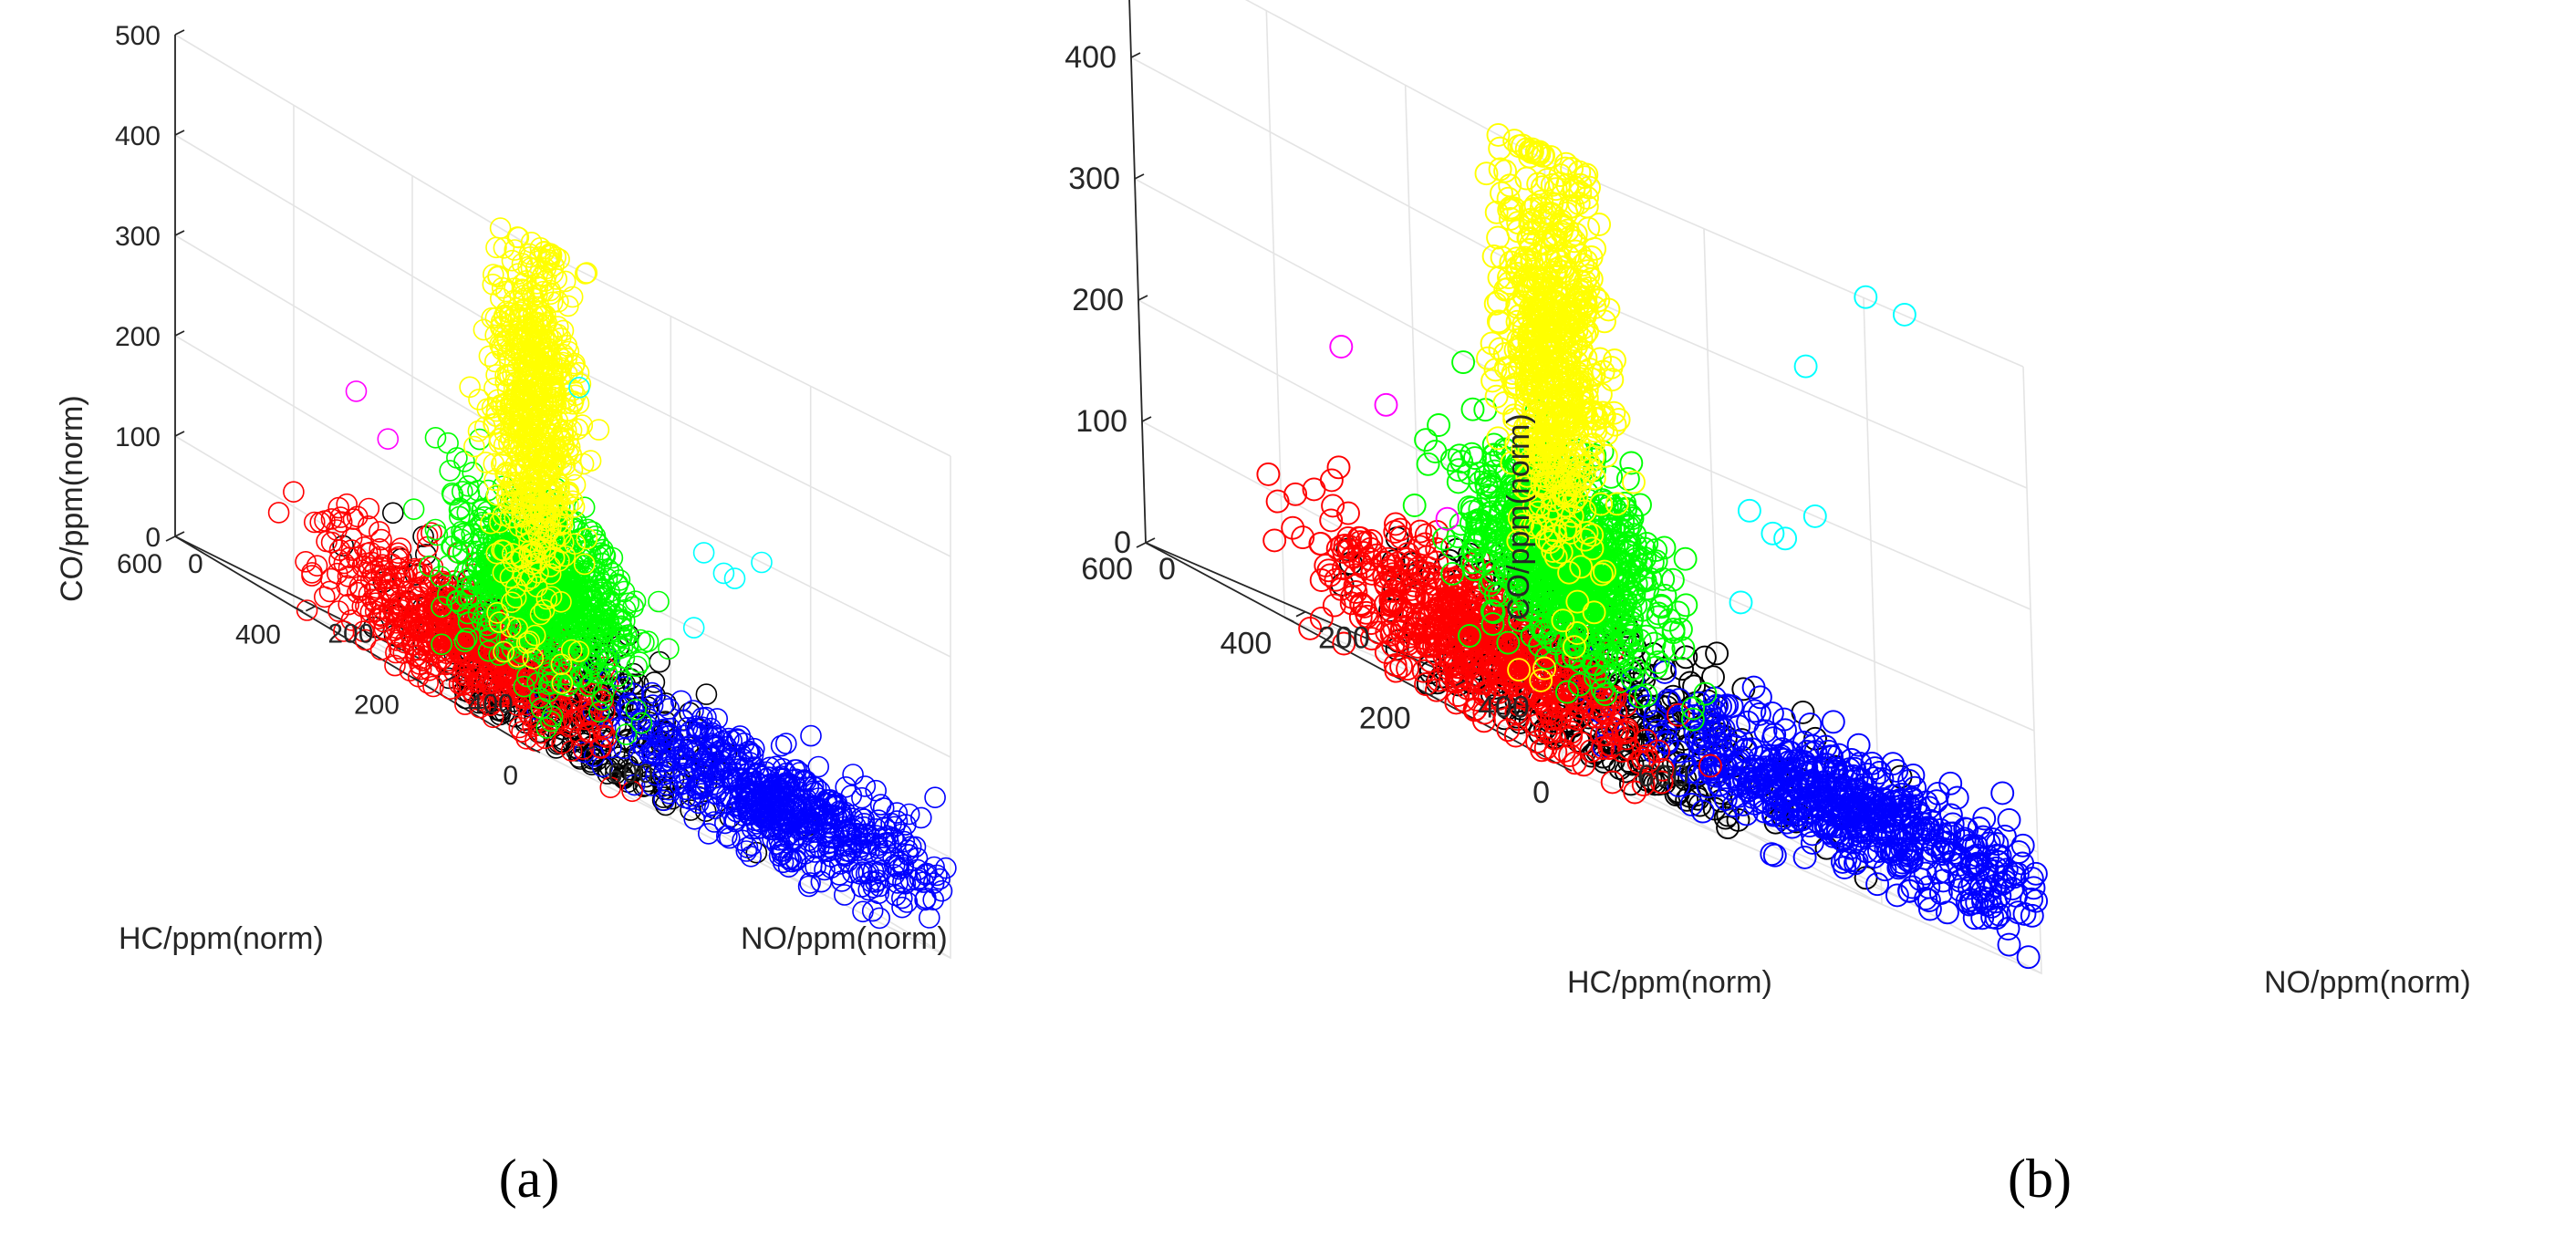  Describe the element at coordinates (630, 774) in the screenshot. I see `y-tick-label: 600` at that location.